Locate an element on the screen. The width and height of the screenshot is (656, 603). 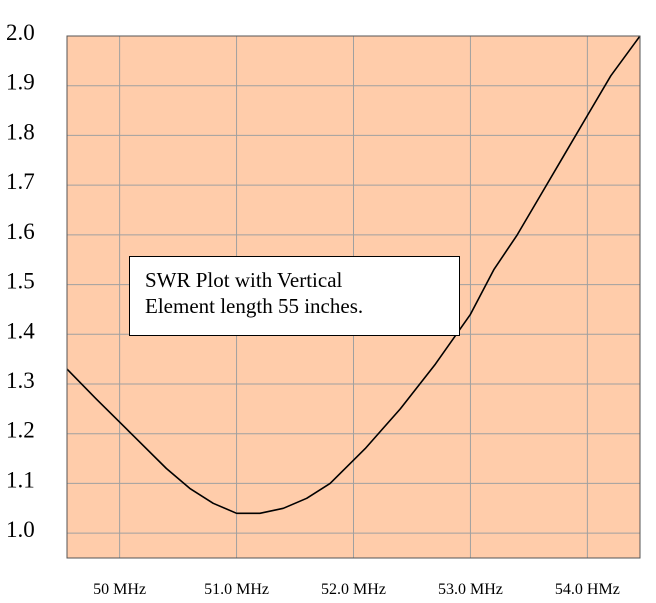
y-tick-label: 1.3 is located at coordinates (20, 380).